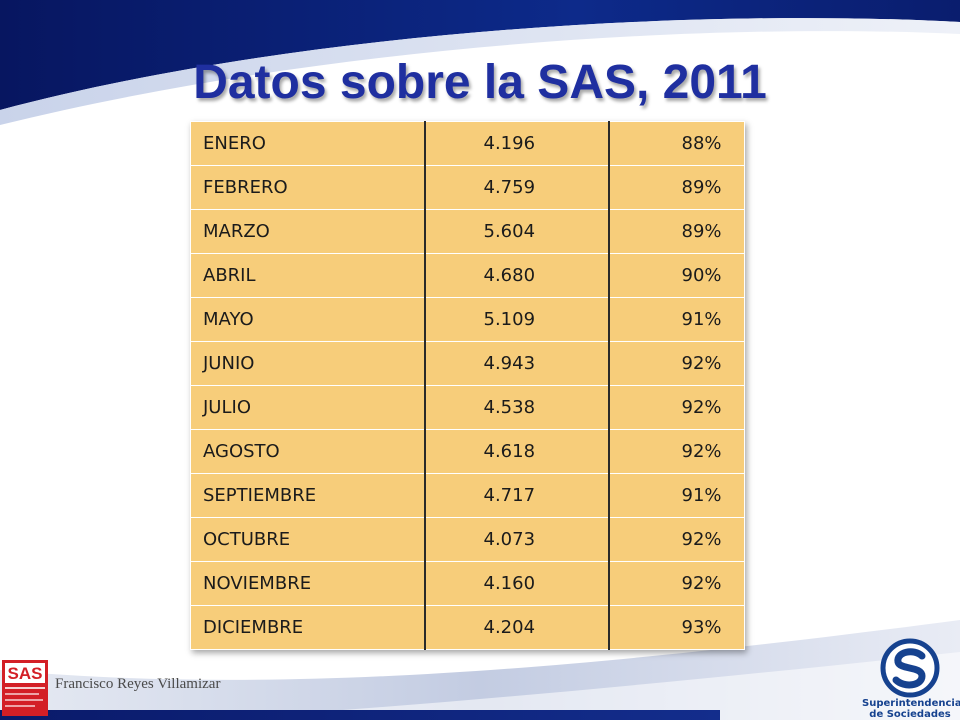 The image size is (960, 721). Describe the element at coordinates (911, 679) in the screenshot. I see `superintendencia-logo: Superintendencia de Sociedades` at that location.